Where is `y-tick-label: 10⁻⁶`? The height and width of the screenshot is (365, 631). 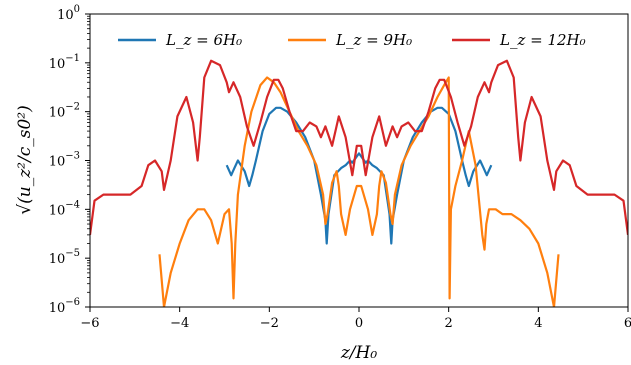 y-tick-label: 10⁻⁶ is located at coordinates (64, 306).